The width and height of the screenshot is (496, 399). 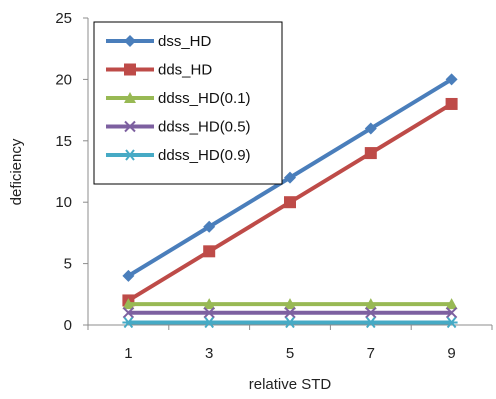 I want to click on legend-label: dss_HD, so click(x=185, y=41).